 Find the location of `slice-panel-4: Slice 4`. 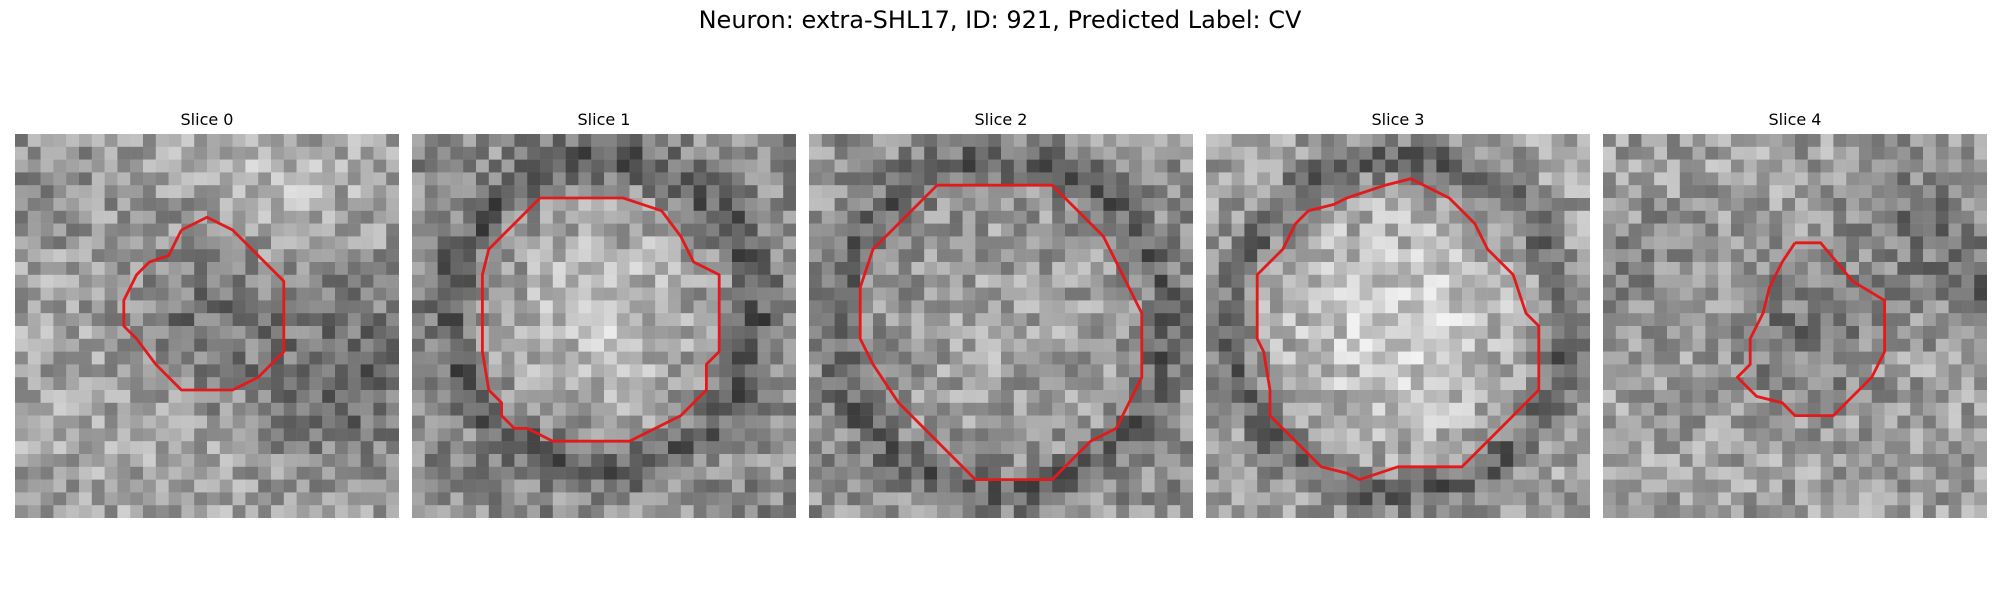

slice-panel-4: Slice 4 is located at coordinates (1795, 313).